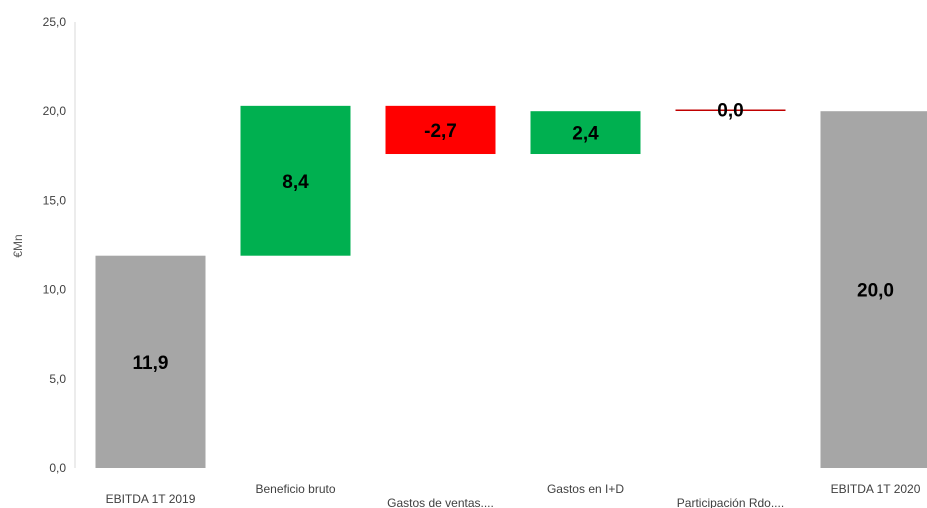  Describe the element at coordinates (876, 489) in the screenshot. I see `category-label: EBITDA 1T 2020` at that location.